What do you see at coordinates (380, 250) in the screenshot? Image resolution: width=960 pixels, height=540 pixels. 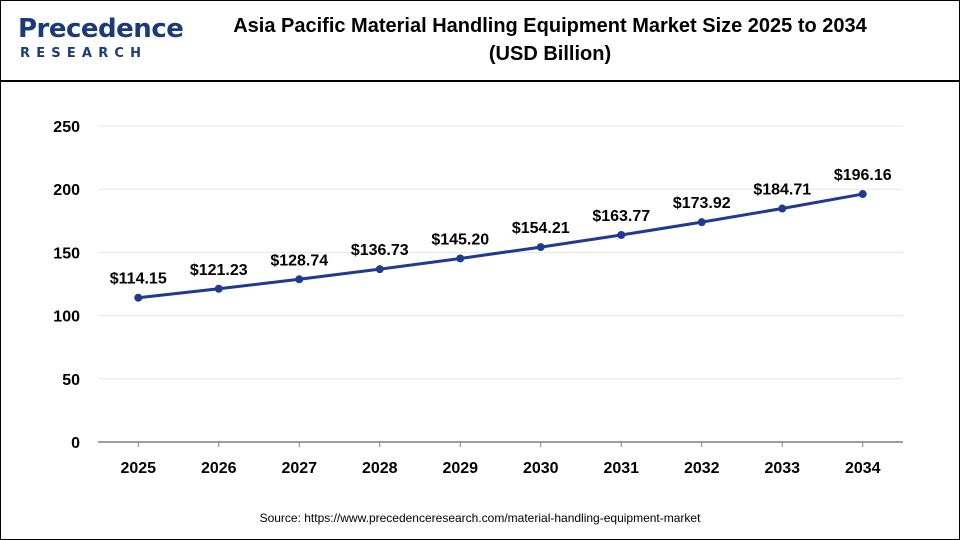 I see `data-label: $136.73` at bounding box center [380, 250].